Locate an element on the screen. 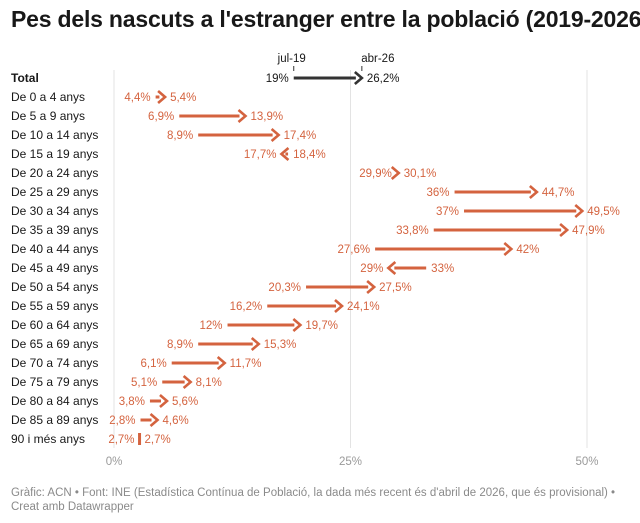 The width and height of the screenshot is (640, 523). row-label: De 75 a 79 anys is located at coordinates (54, 382).